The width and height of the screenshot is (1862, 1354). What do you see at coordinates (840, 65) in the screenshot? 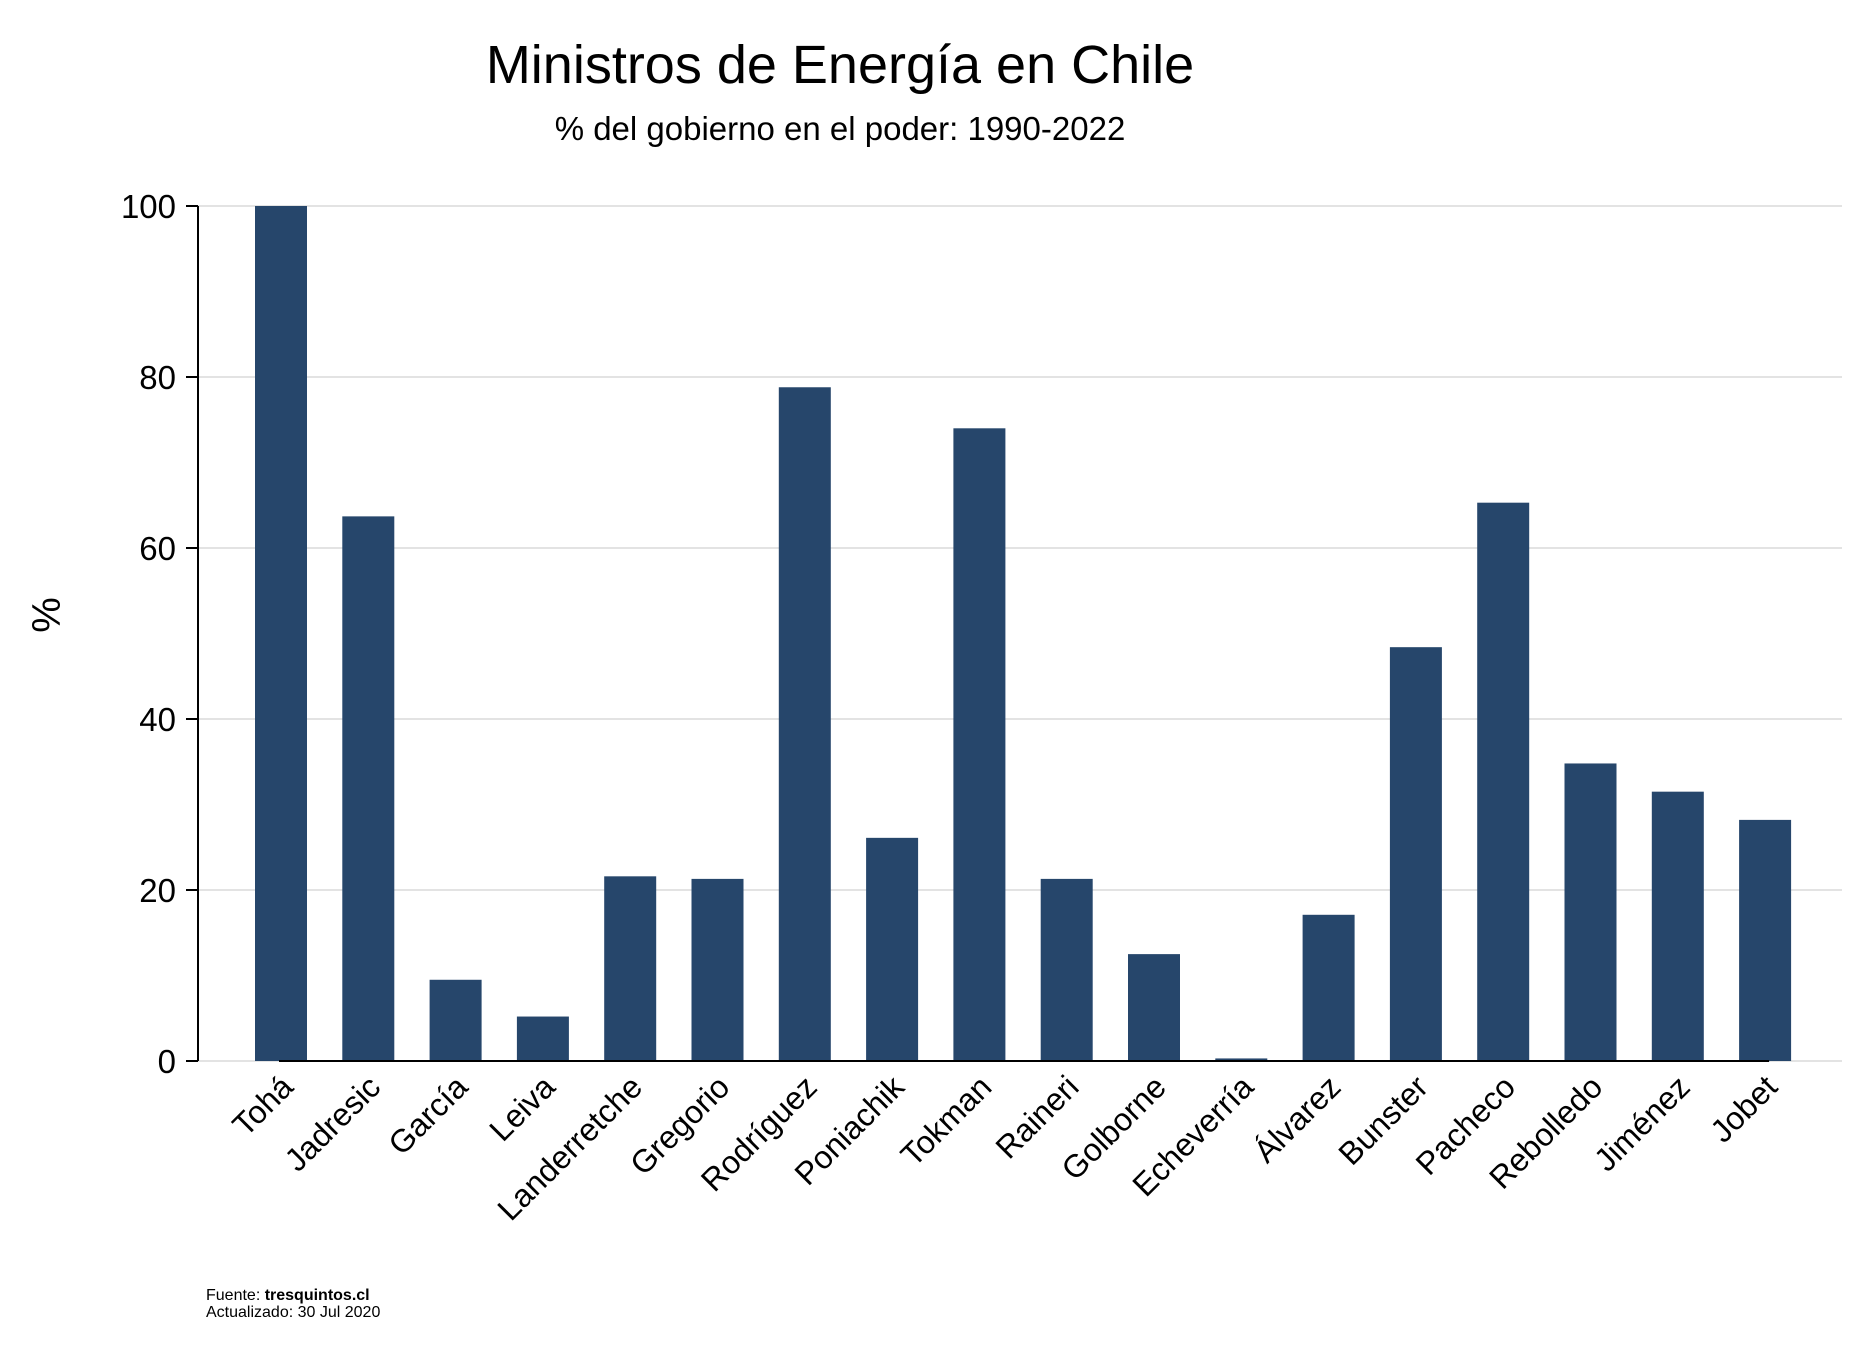
I see `chart-title: Ministros de Energía en Chile` at bounding box center [840, 65].